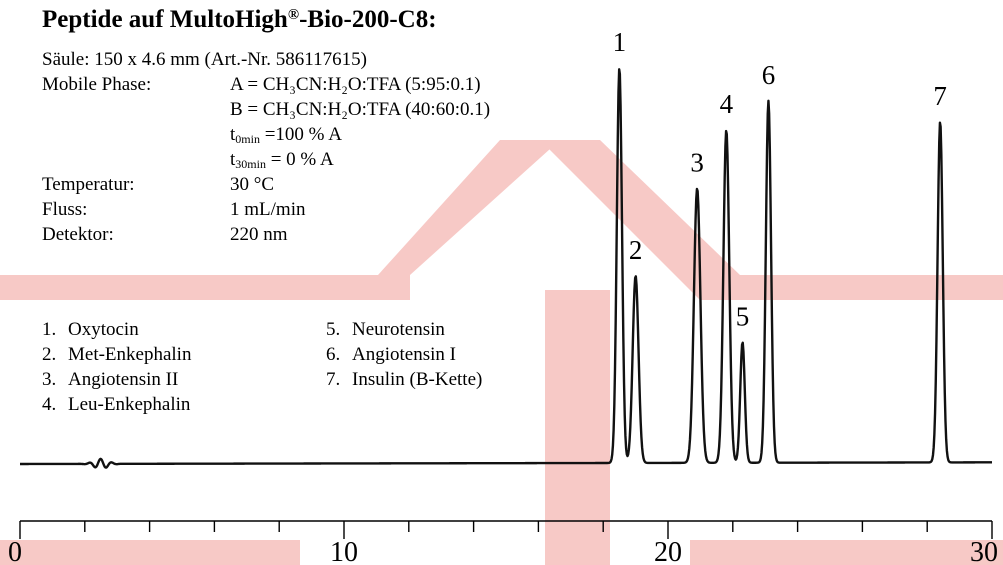 This screenshot has height=565, width=1003. What do you see at coordinates (385, 329) in the screenshot?
I see `legend-item: 5. Neurotensin` at bounding box center [385, 329].